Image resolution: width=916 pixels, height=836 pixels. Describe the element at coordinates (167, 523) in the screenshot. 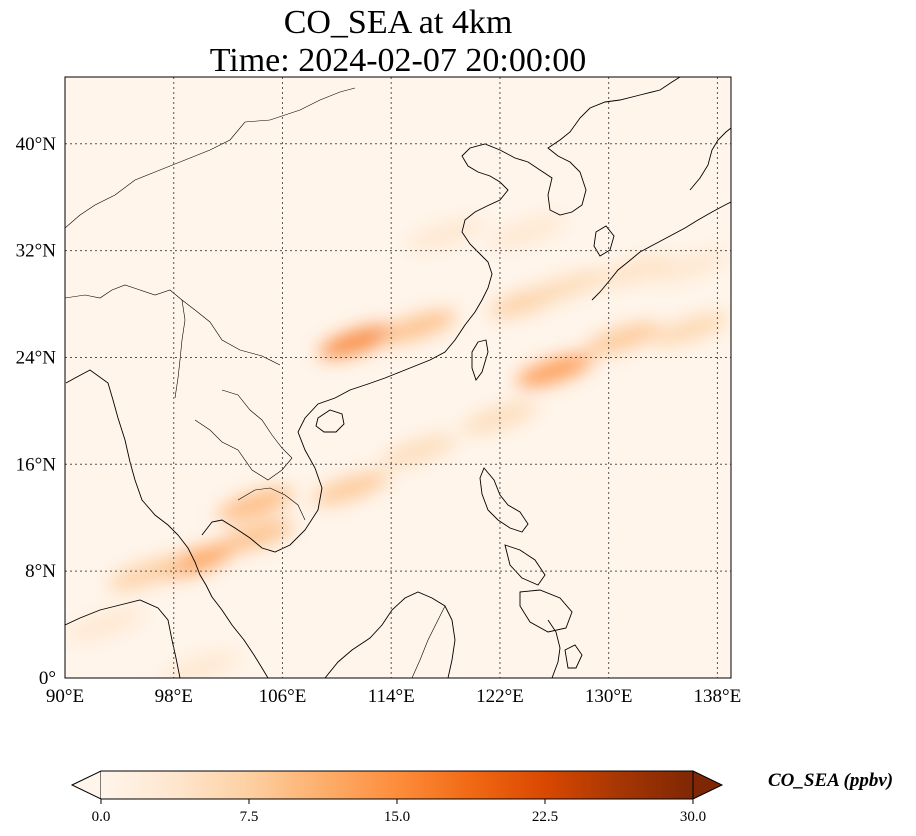

I see `coastline-mainland` at that location.